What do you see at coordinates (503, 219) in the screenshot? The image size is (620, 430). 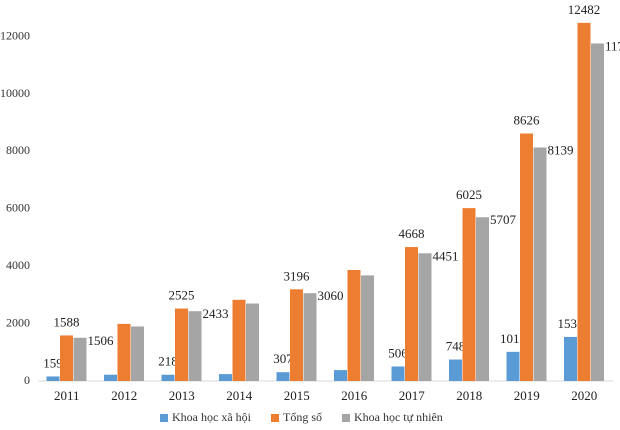 I see `data-label: 5707` at bounding box center [503, 219].